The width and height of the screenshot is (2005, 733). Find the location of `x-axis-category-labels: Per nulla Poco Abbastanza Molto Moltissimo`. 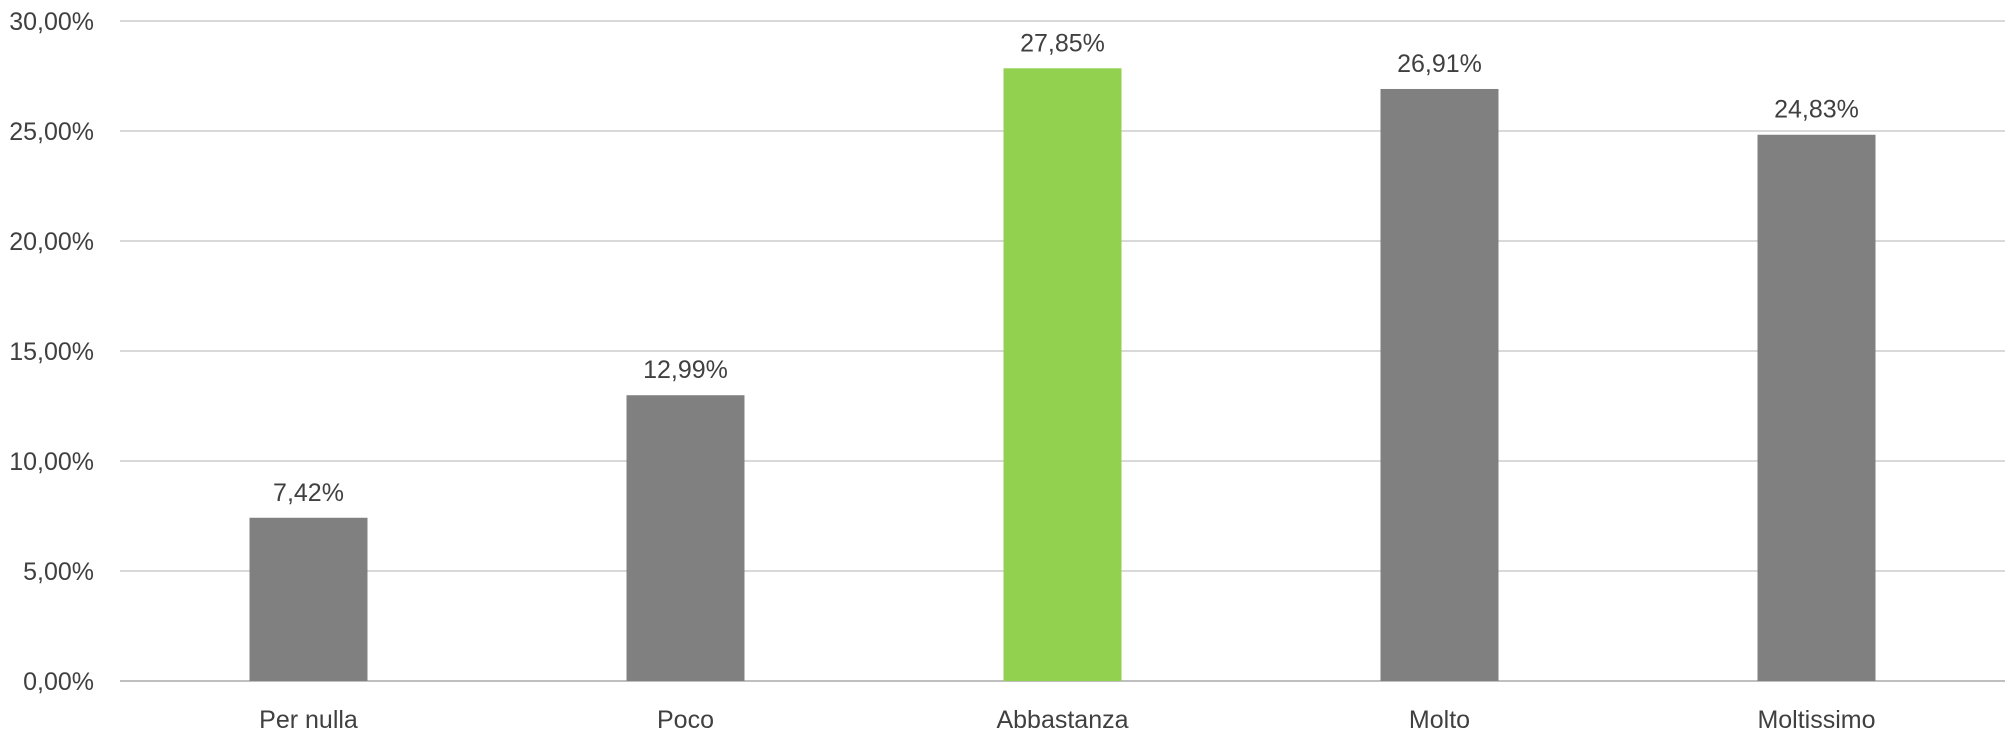

x-axis-category-labels: Per nulla Poco Abbastanza Molto Moltissimo is located at coordinates (1067, 719).